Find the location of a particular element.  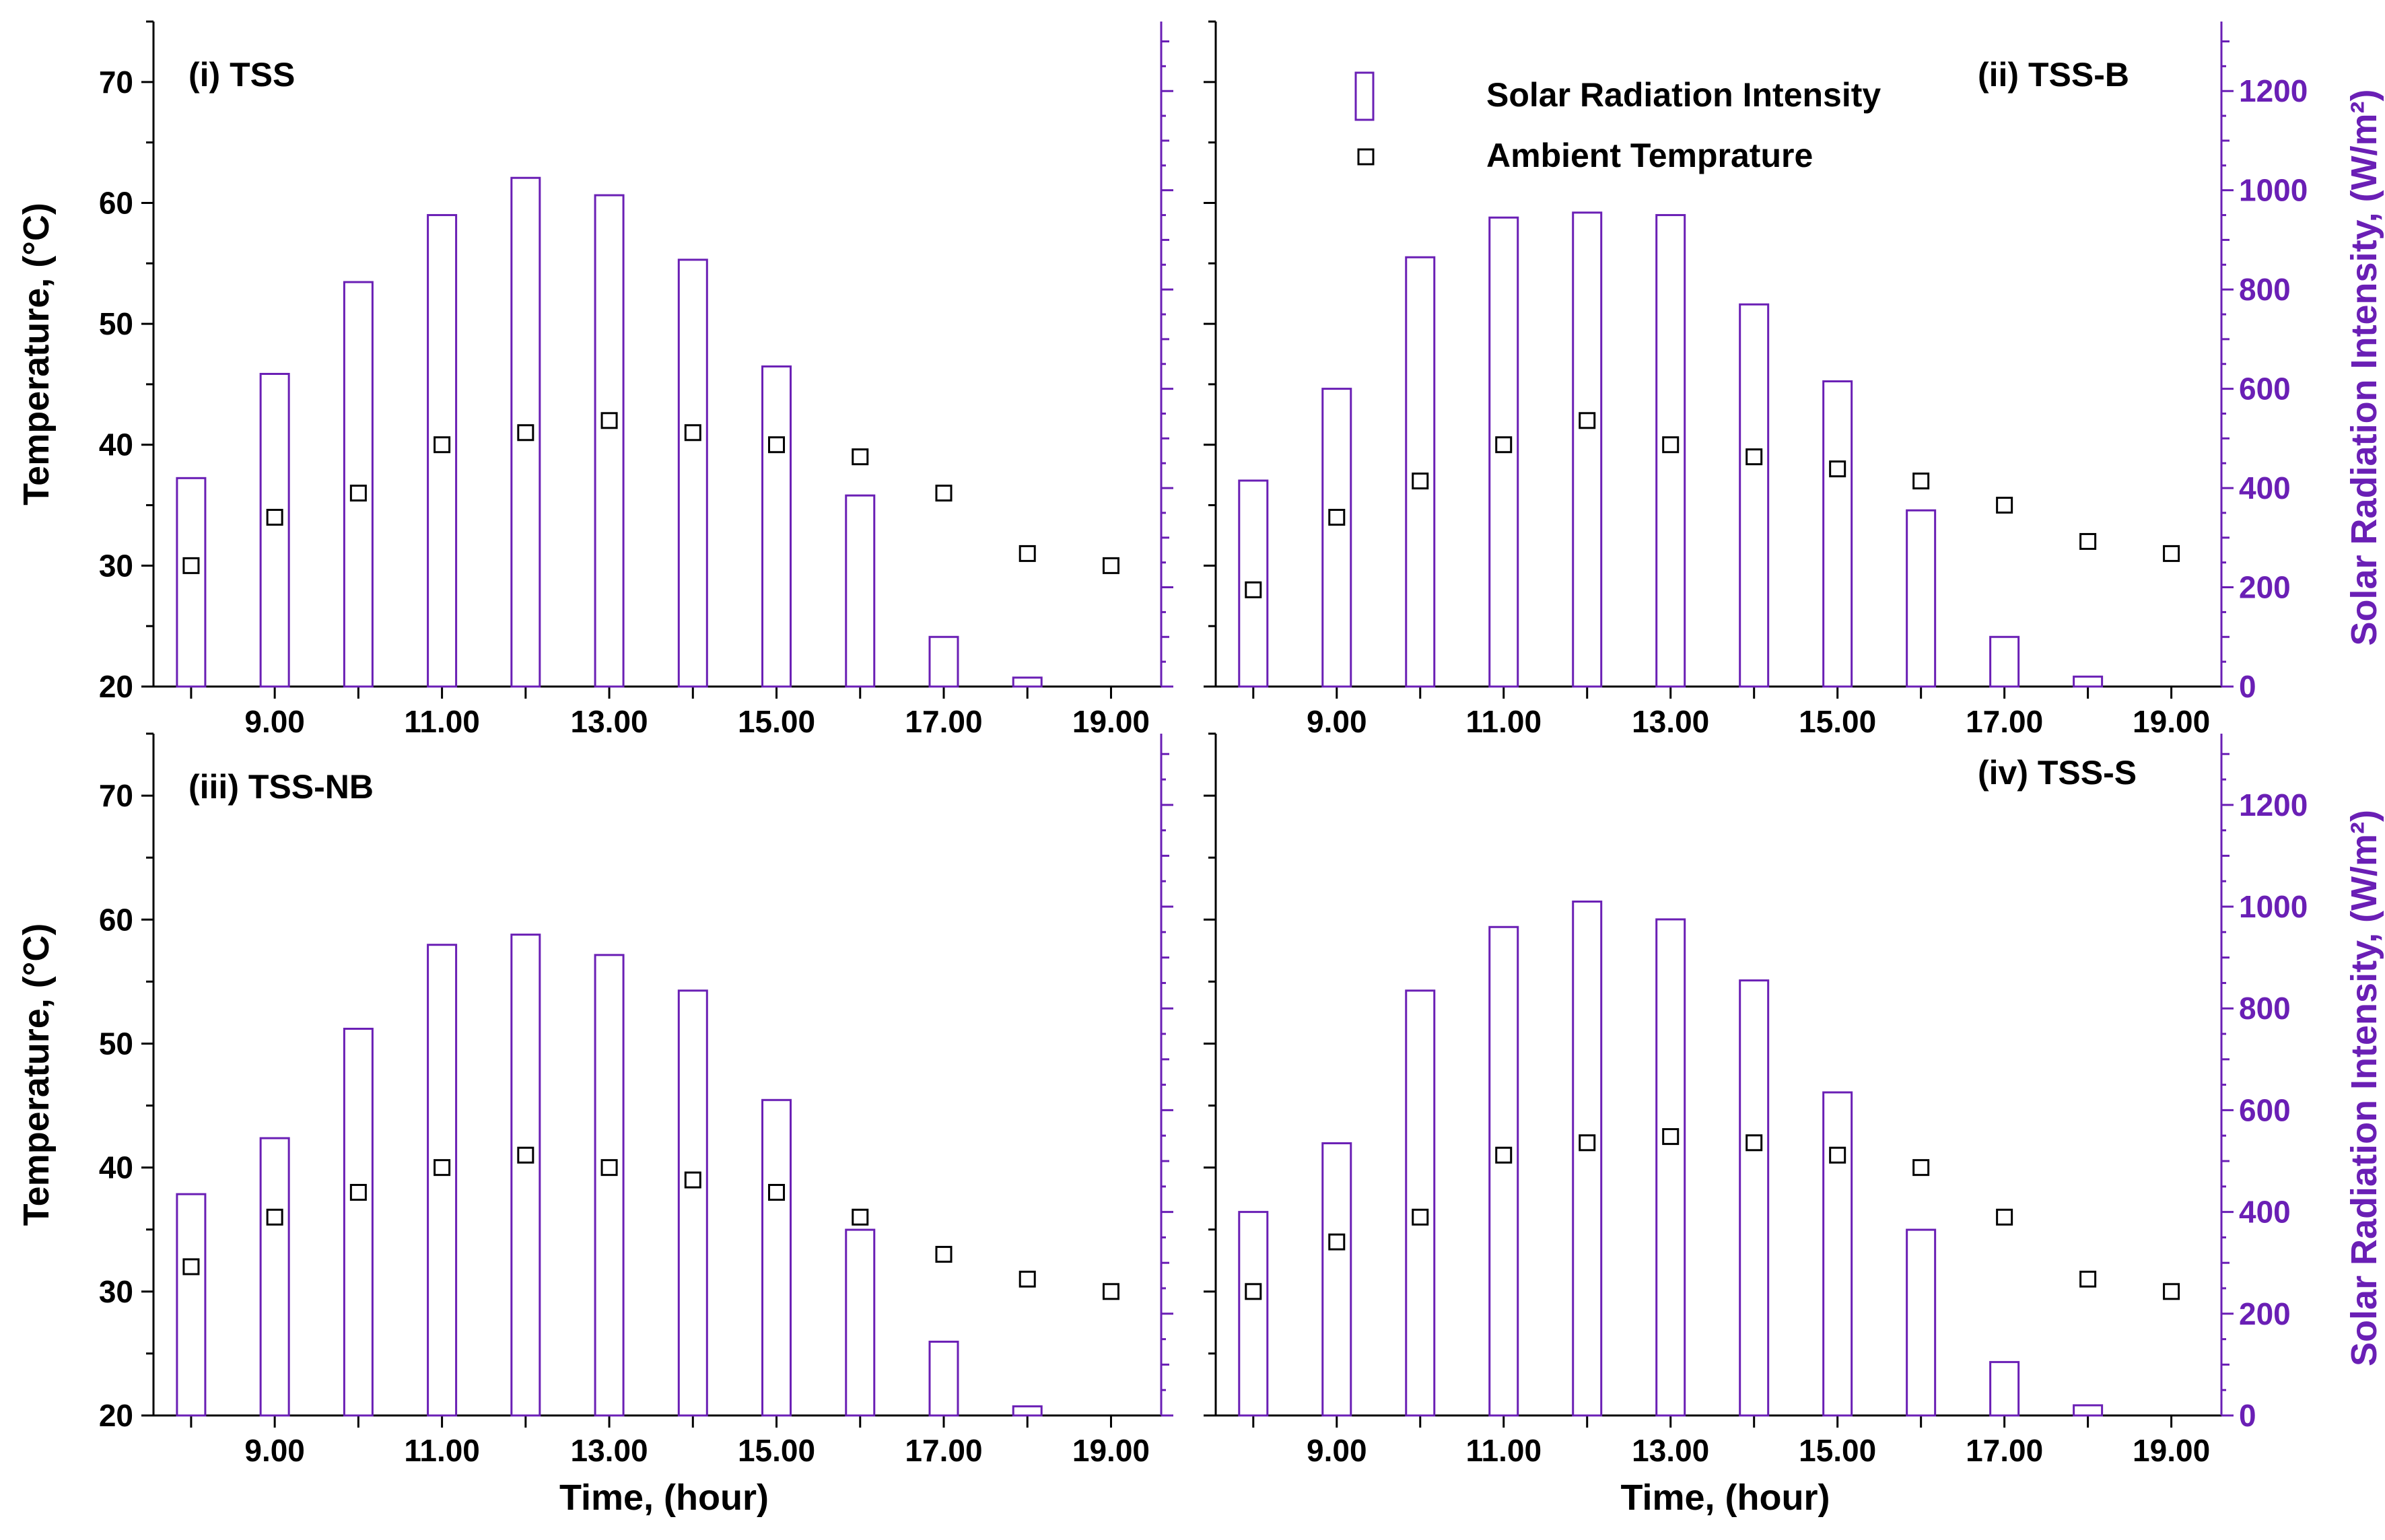

legend-bar-swatch is located at coordinates (1364, 96).